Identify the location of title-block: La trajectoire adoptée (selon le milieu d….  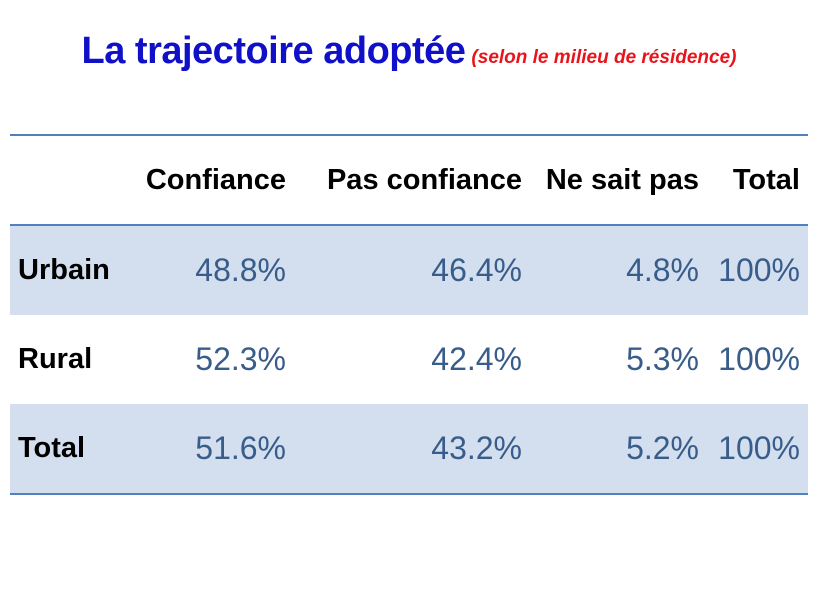
(409, 51).